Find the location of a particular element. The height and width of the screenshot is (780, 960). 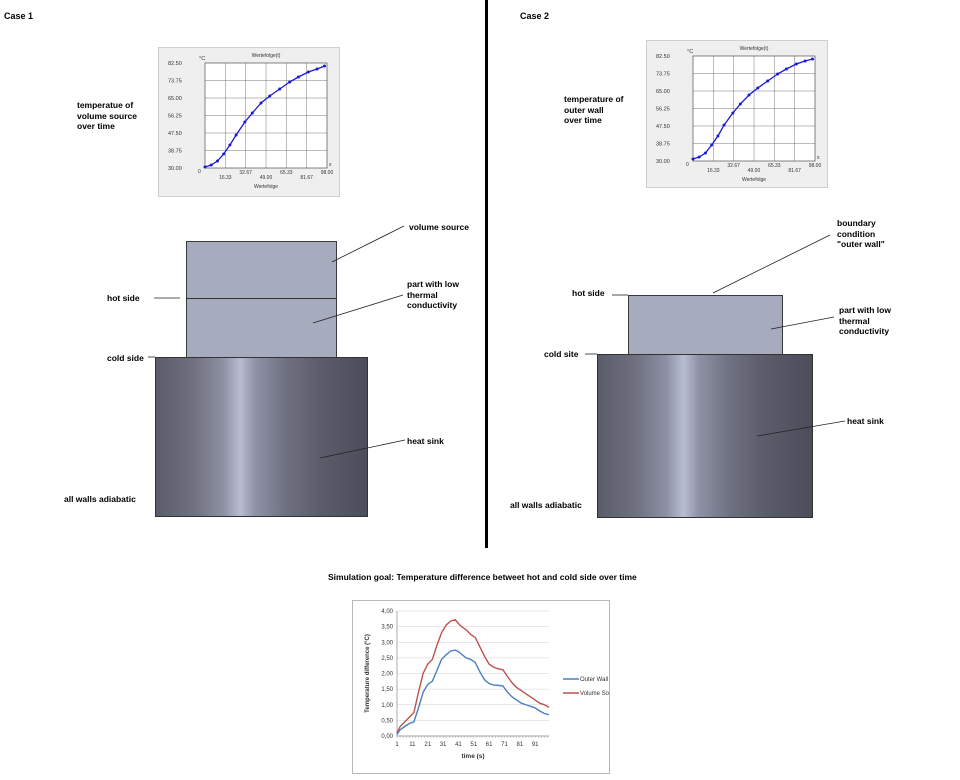

x-tick-label: 11 is located at coordinates (412, 745).